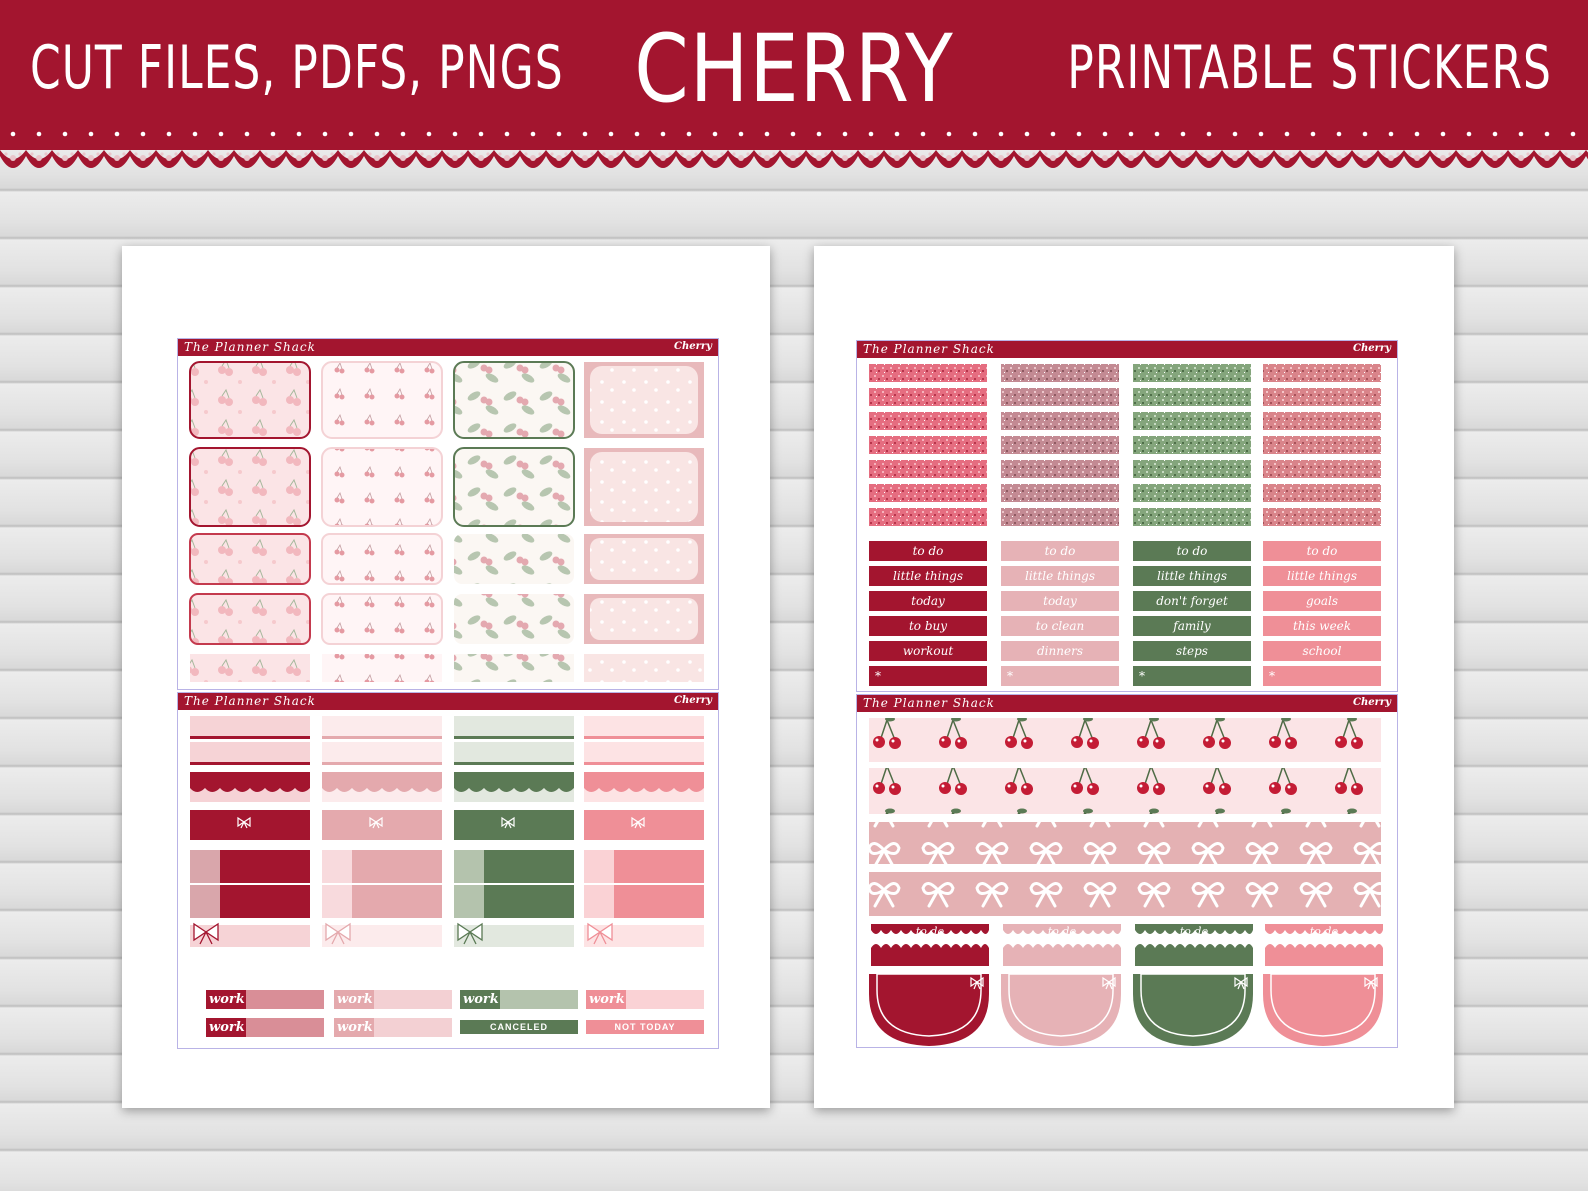  I want to click on pattern-sticker-grid, so click(446, 521).